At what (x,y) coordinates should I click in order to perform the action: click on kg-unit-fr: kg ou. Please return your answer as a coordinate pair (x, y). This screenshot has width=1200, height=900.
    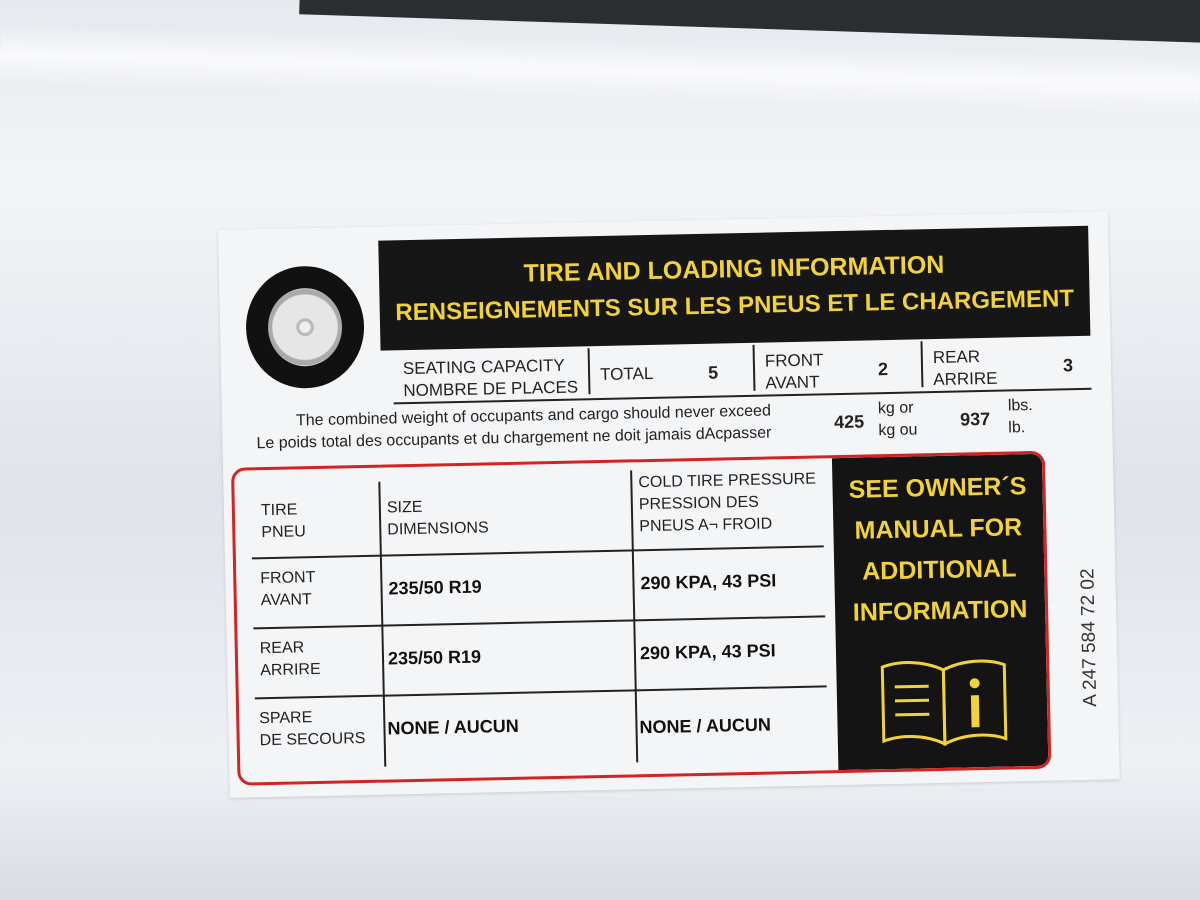
    Looking at the image, I should click on (898, 430).